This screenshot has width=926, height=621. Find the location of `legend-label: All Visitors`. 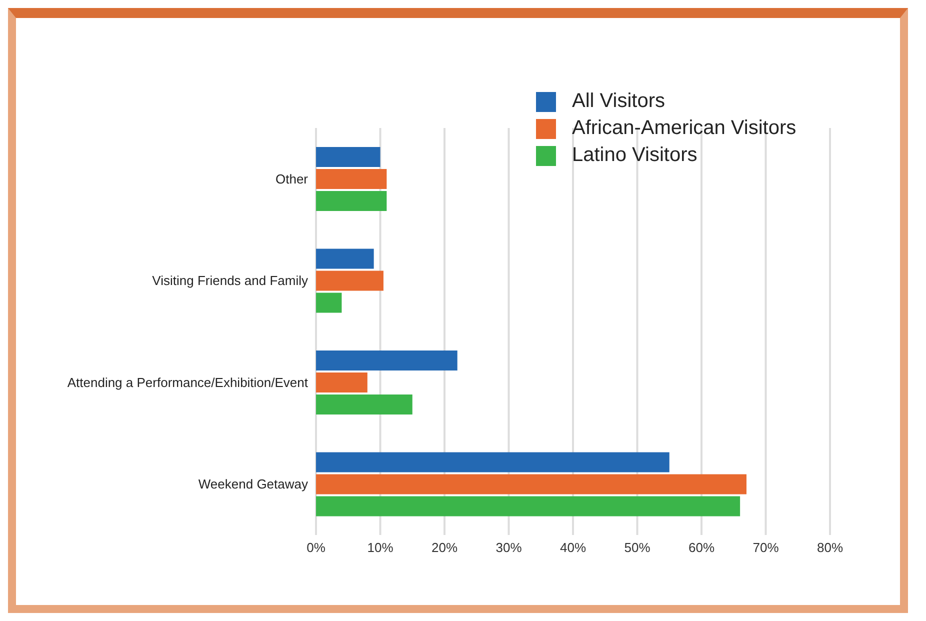

legend-label: All Visitors is located at coordinates (618, 101).